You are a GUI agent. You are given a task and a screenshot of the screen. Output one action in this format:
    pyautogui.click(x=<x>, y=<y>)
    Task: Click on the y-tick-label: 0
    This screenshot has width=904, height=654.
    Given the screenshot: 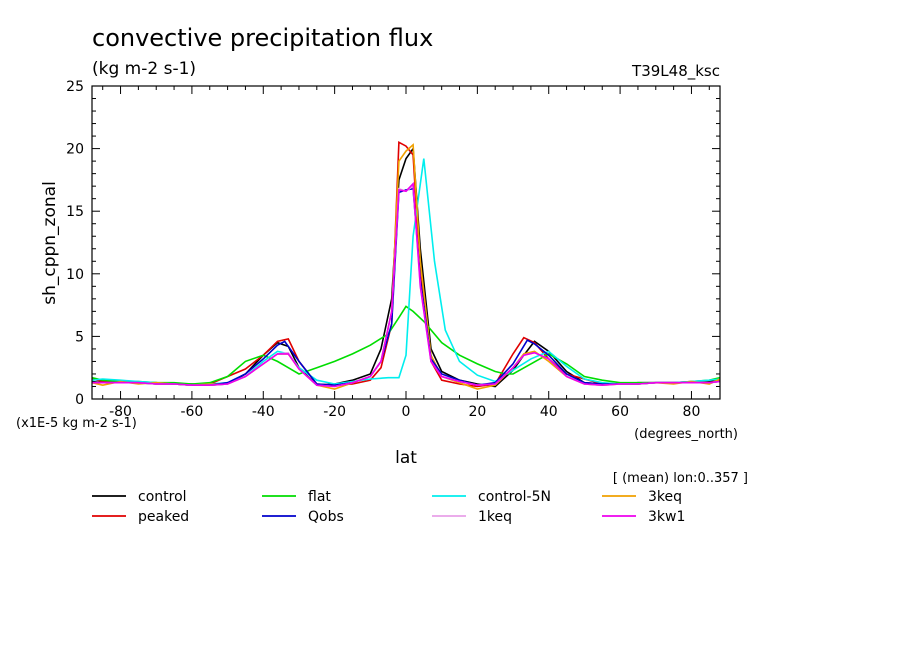 What is the action you would take?
    pyautogui.click(x=79, y=400)
    